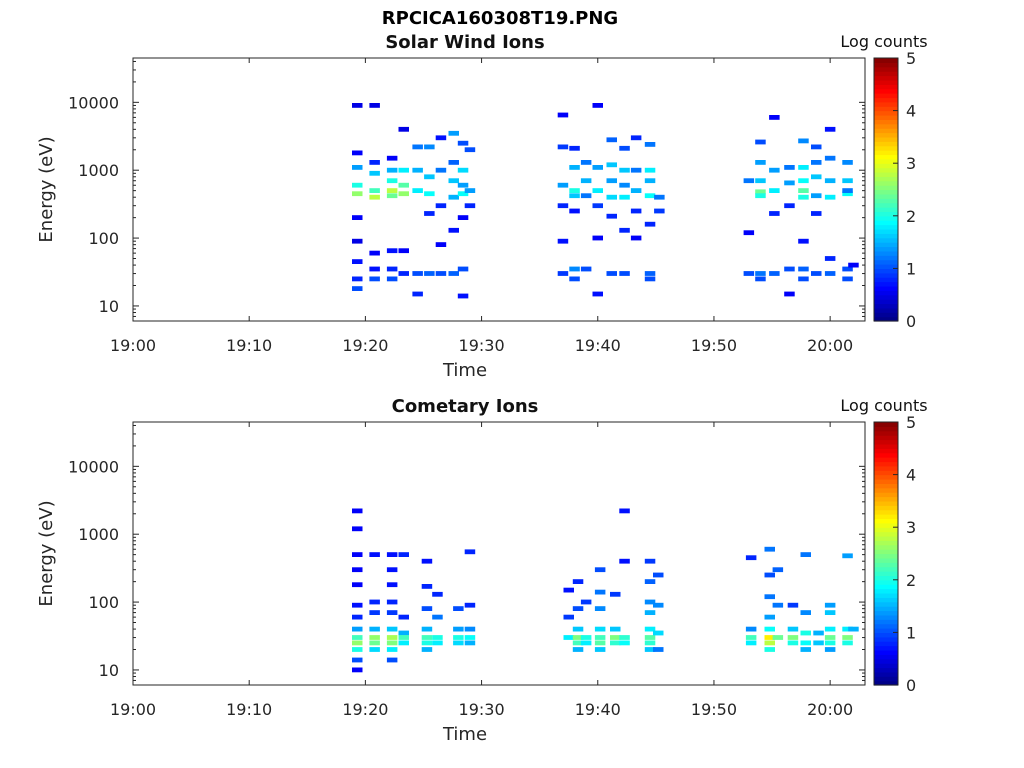 The height and width of the screenshot is (768, 1024). What do you see at coordinates (598, 345) in the screenshot?
I see `x-tick-label: 19:40` at bounding box center [598, 345].